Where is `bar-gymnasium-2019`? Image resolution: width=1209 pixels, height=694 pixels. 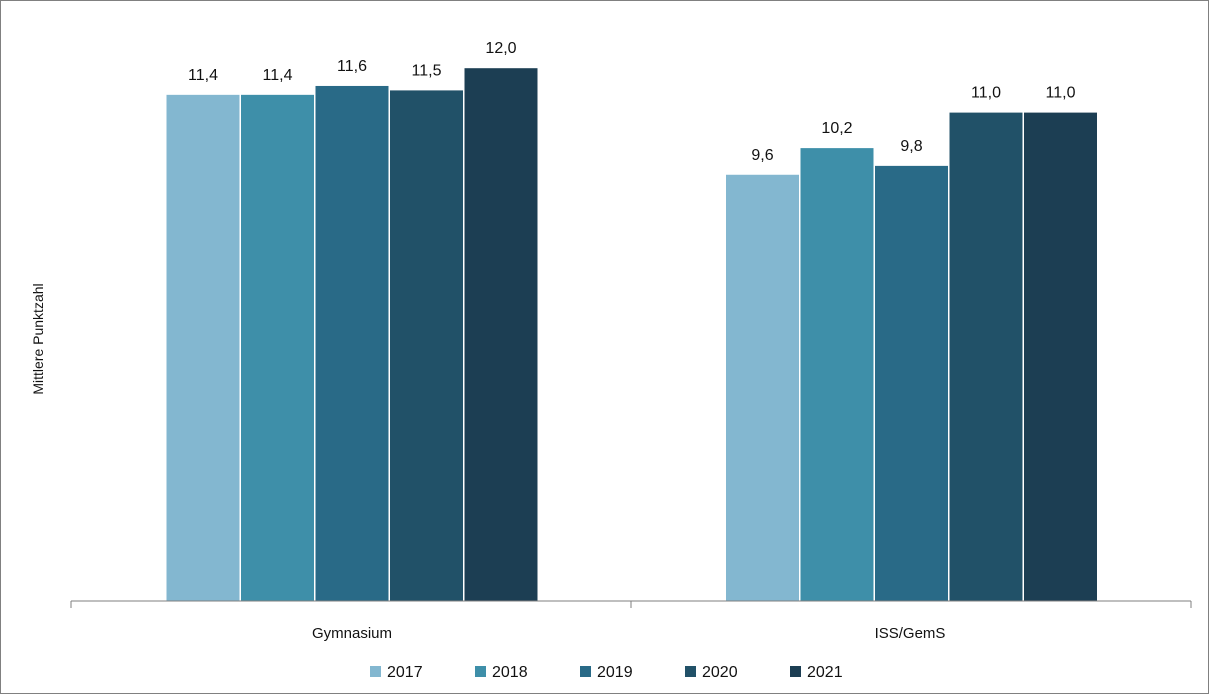 bar-gymnasium-2019 is located at coordinates (352, 343).